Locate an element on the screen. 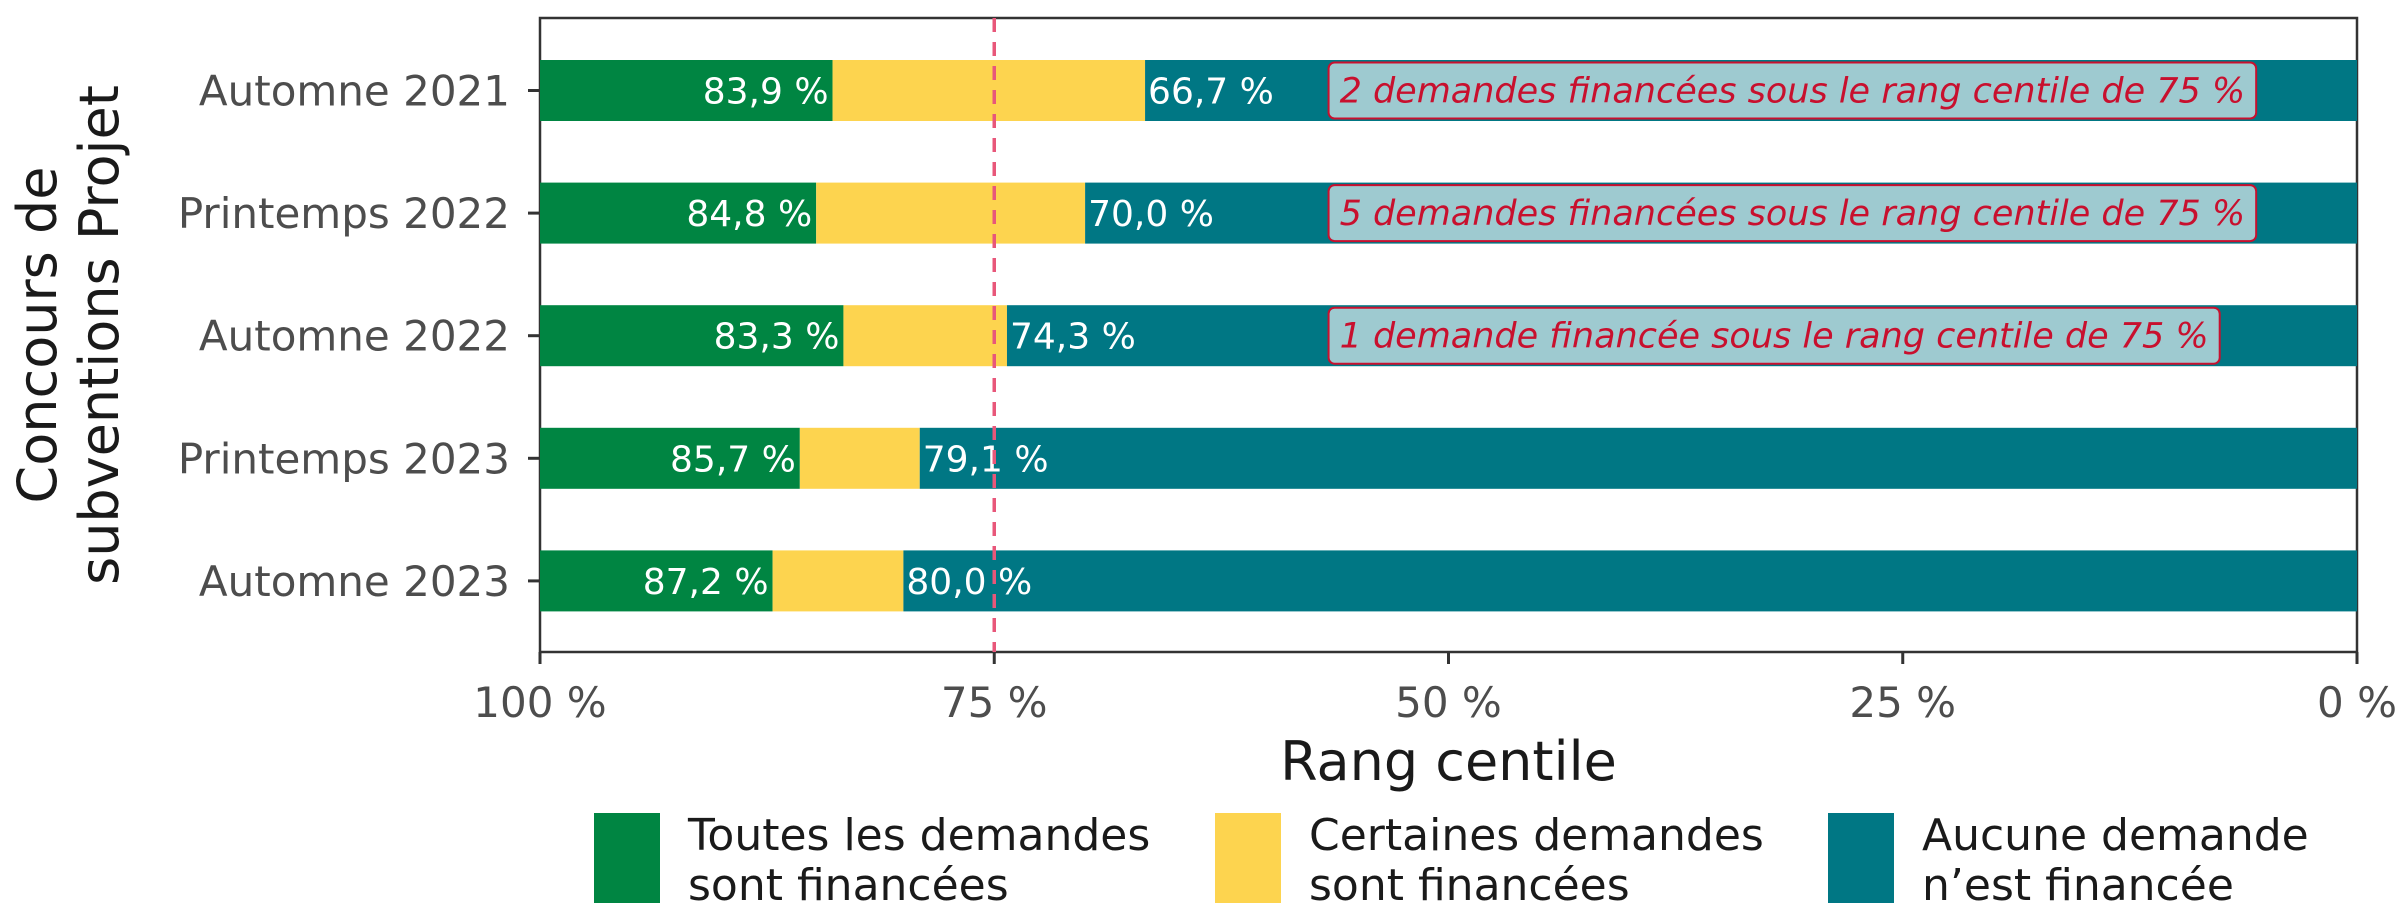 Image resolution: width=2400 pixels, height=918 pixels. legend-label-2-line-2: sont financées is located at coordinates (1469, 885).